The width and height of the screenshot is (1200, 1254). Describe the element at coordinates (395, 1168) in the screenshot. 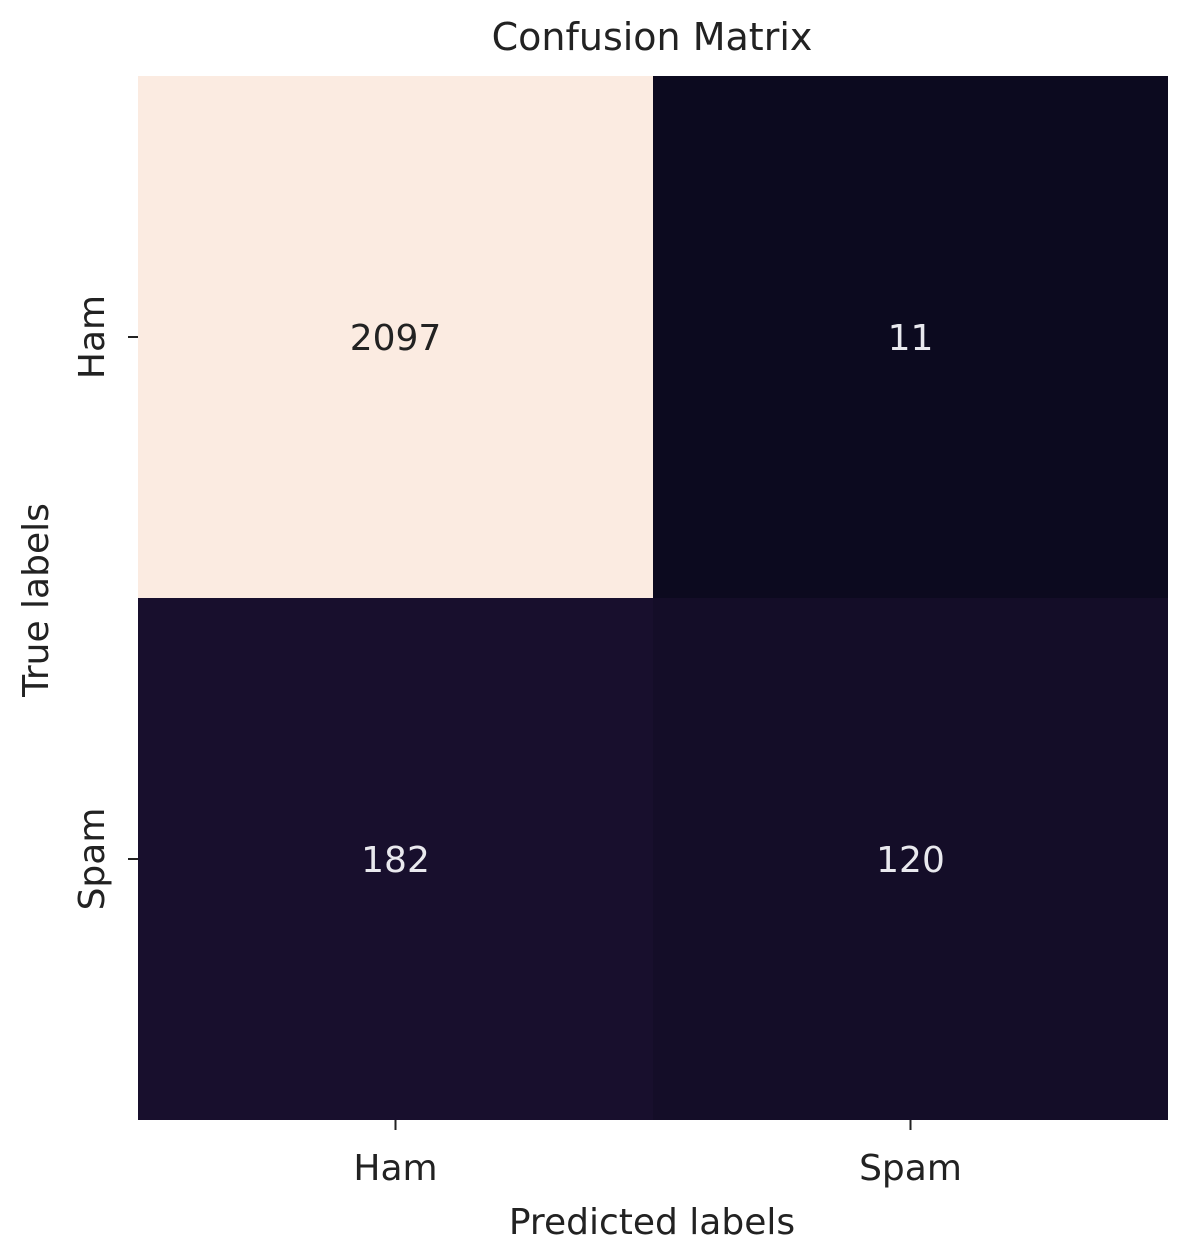

I see `x-tick-label: Ham` at that location.